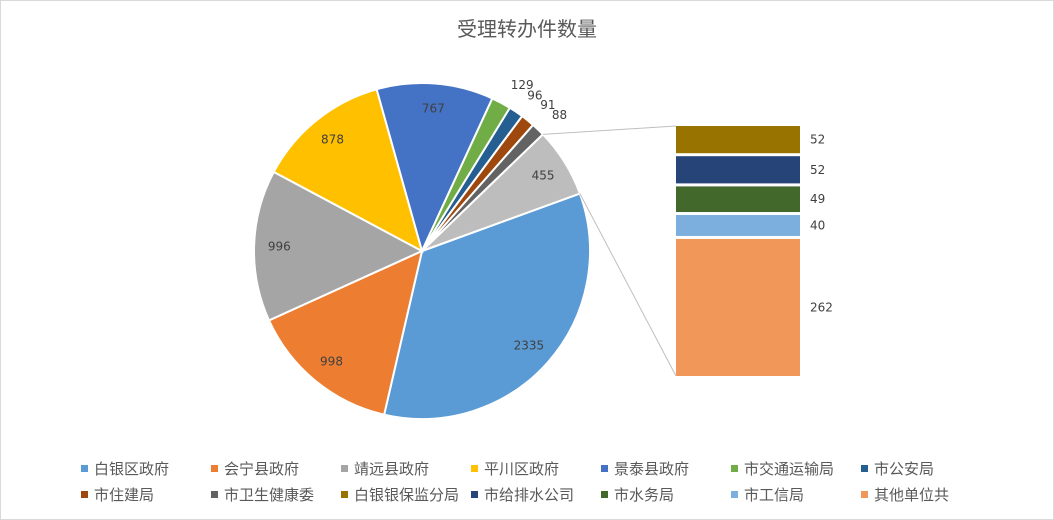  I want to click on secondary-bar, so click(738, 251).